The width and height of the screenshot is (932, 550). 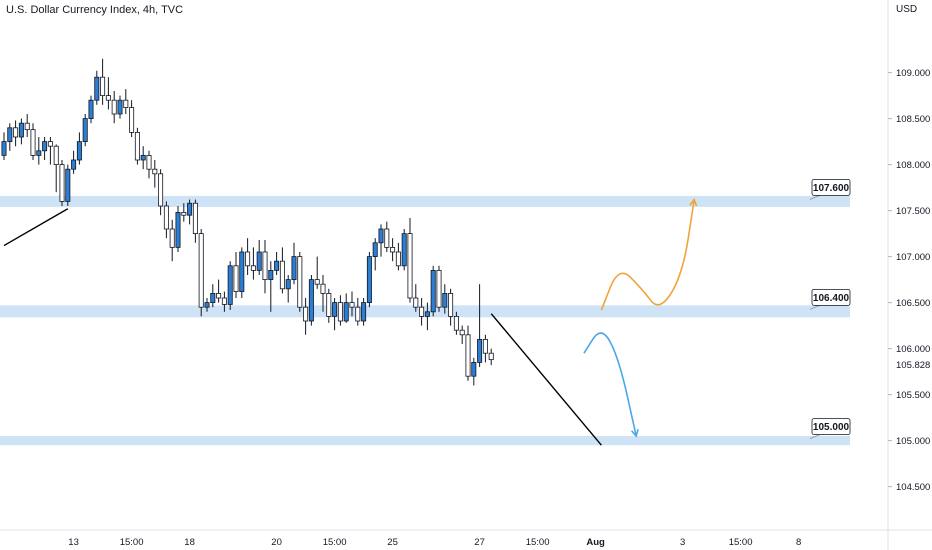 I want to click on last-price-label: 105.828, so click(x=913, y=365).